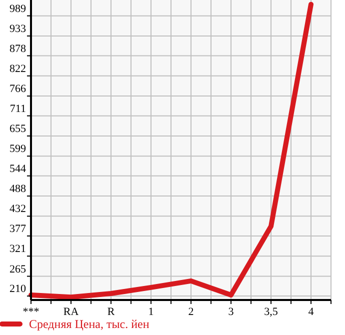 The image size is (345, 335). What do you see at coordinates (231, 312) in the screenshot?
I see `x-tick-label: 3` at bounding box center [231, 312].